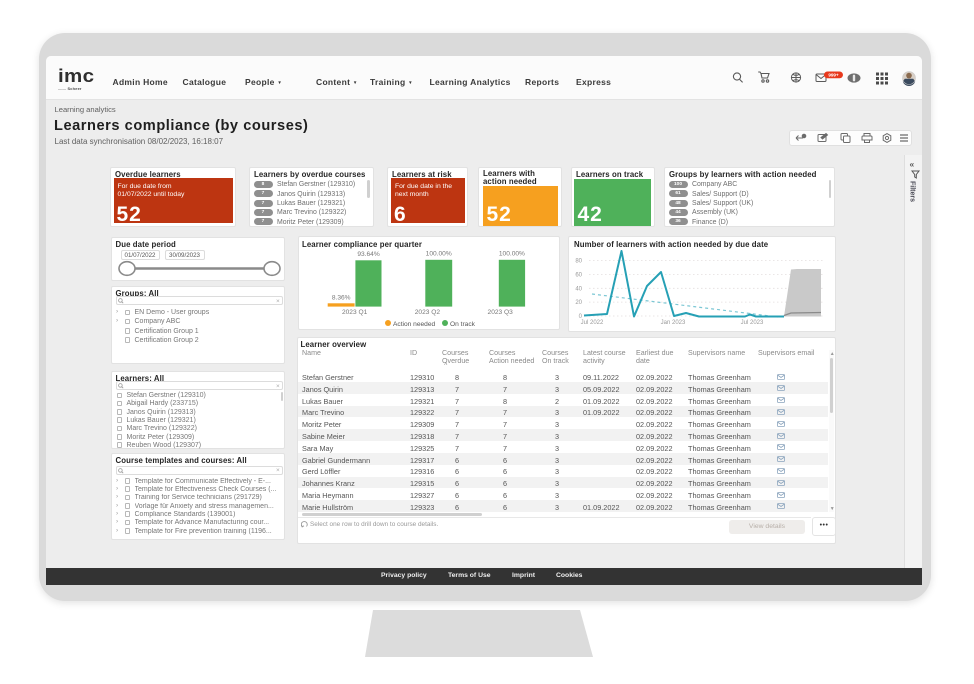 Image resolution: width=974 pixels, height=684 pixels. I want to click on svg-text: Jul 2022, so click(592, 323).